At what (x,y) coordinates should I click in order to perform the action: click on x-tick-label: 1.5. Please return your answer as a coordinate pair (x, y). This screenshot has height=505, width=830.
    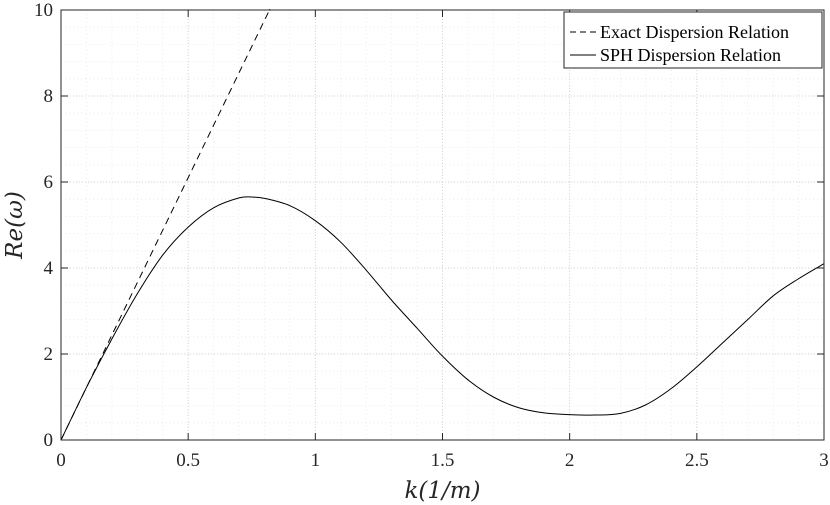
    Looking at the image, I should click on (443, 460).